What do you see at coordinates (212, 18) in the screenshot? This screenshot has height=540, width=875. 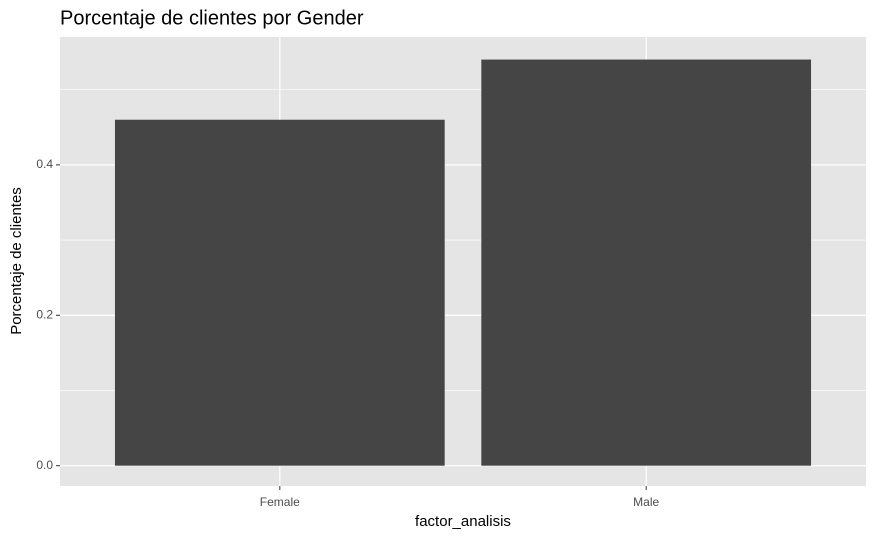 I see `chart-title: Porcentaje de clientes por Gender` at bounding box center [212, 18].